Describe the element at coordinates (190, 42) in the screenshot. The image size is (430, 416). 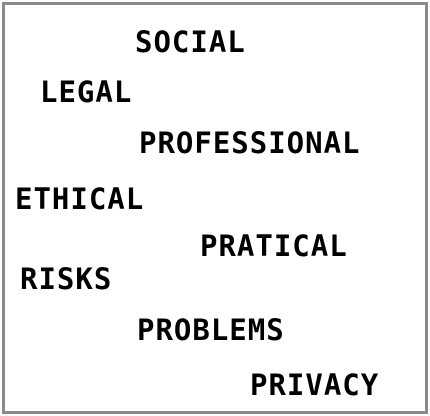
I see `word-social: SOCIAL` at that location.